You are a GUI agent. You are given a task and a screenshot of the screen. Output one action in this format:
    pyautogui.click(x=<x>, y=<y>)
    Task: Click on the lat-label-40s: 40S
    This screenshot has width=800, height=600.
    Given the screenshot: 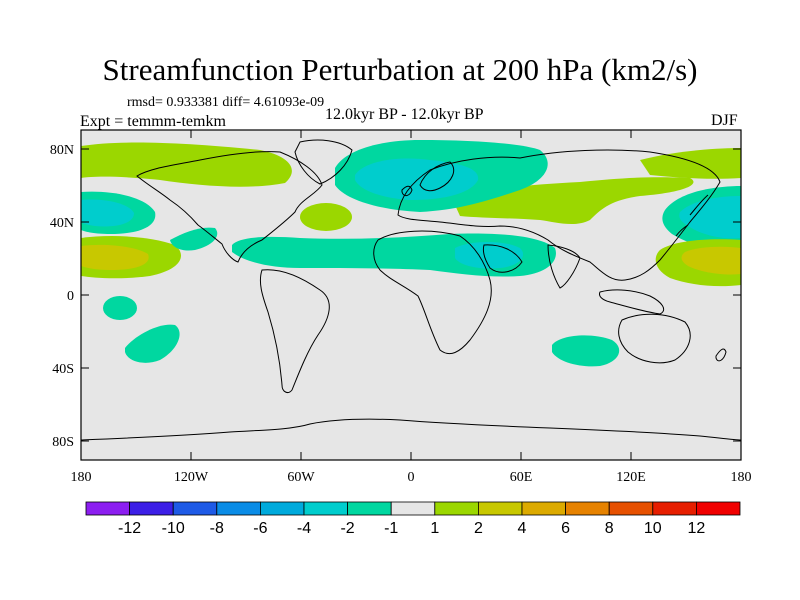 What is the action you would take?
    pyautogui.click(x=63, y=369)
    